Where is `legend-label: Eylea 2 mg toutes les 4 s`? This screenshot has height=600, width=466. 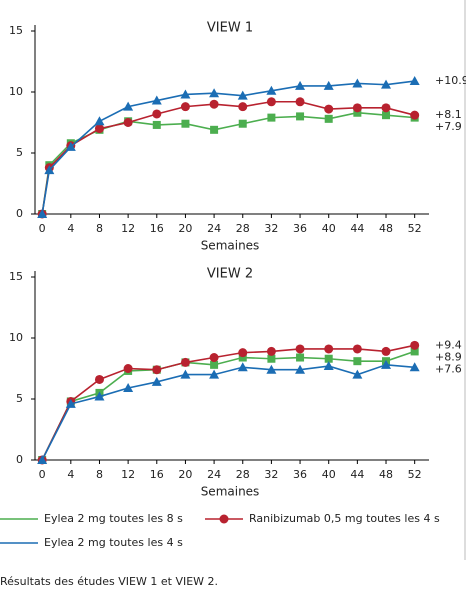 legend-label: Eylea 2 mg toutes les 4 s is located at coordinates (113, 542).